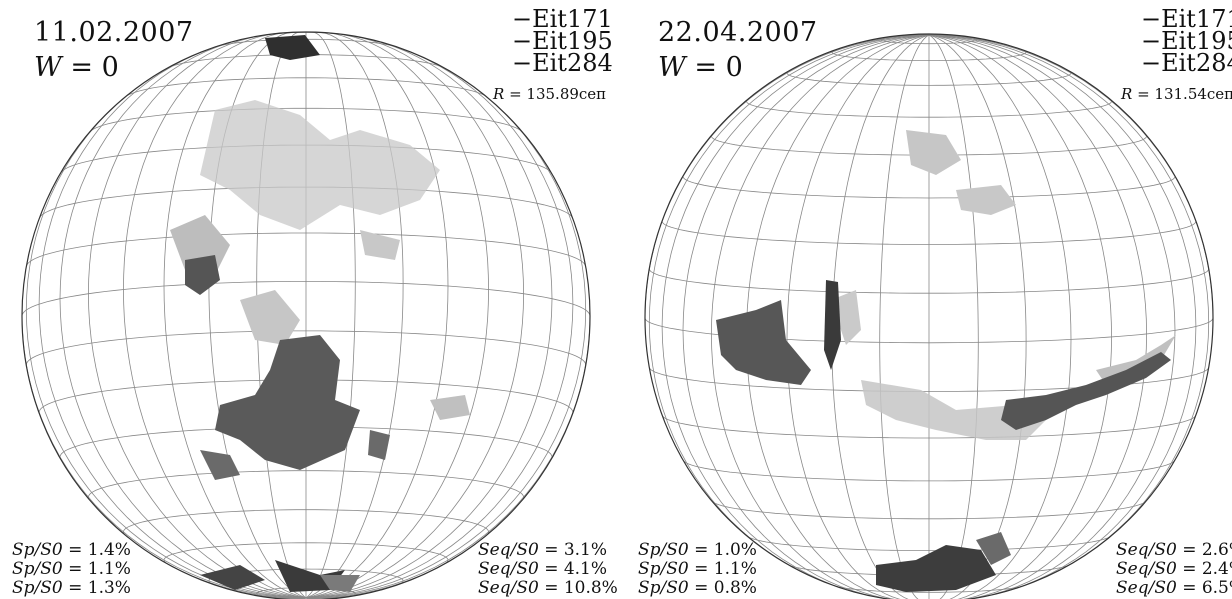 Image resolution: width=1232 pixels, height=599 pixels. I want to click on stats-left: Sp/S0 = 1.0% Sp/S0 = 1.1% Sp/S0 = 0.8%, so click(697, 569).